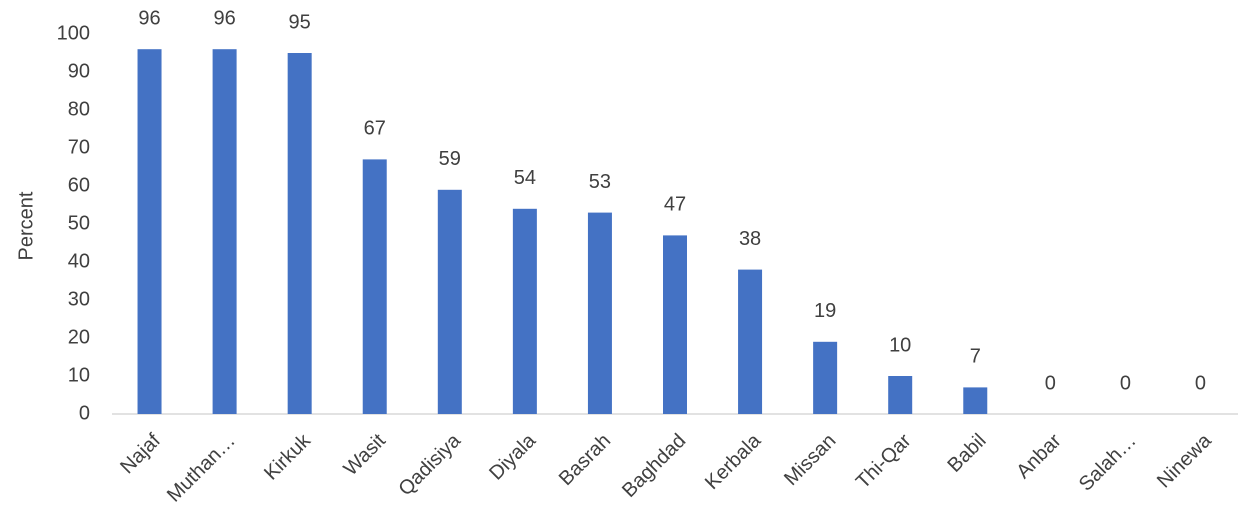 The height and width of the screenshot is (516, 1253). I want to click on y-tick-label: 10, so click(79, 375).